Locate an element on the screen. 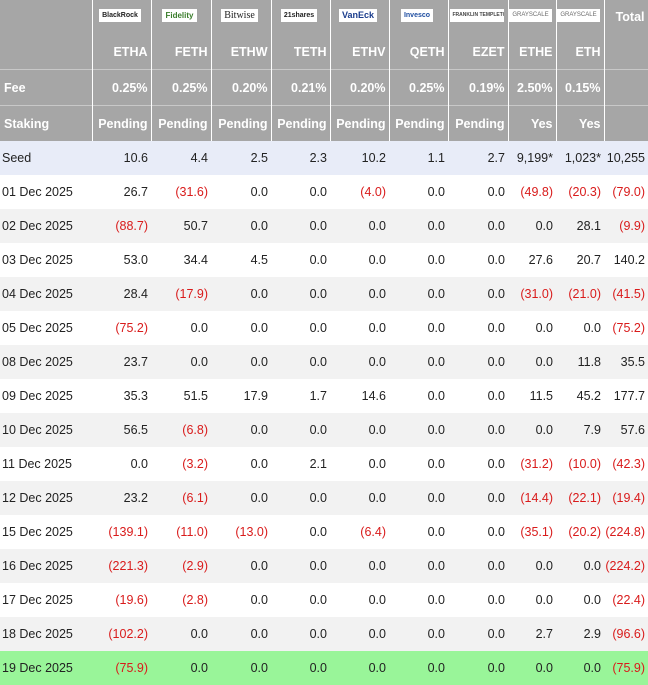 Image resolution: width=648 pixels, height=685 pixels. flow-cell: (10.0) is located at coordinates (584, 464).